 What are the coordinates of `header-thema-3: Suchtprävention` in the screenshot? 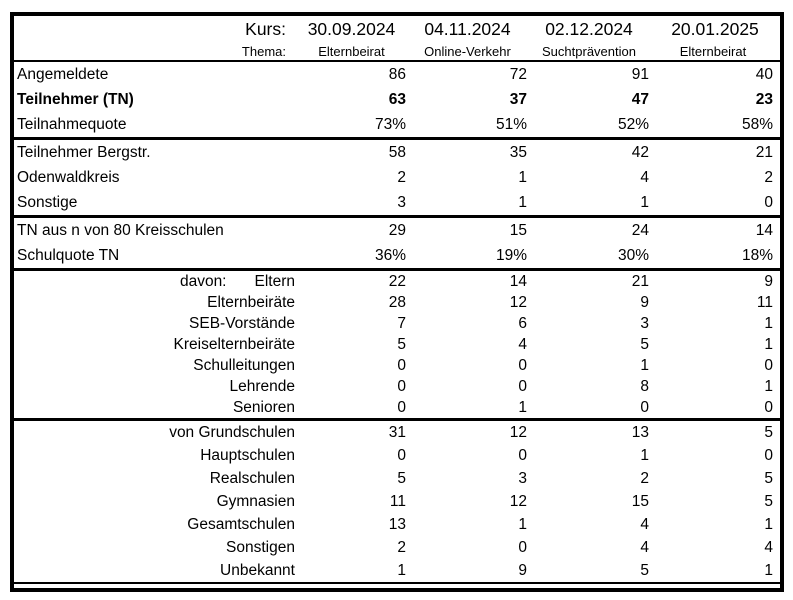 It's located at (589, 51).